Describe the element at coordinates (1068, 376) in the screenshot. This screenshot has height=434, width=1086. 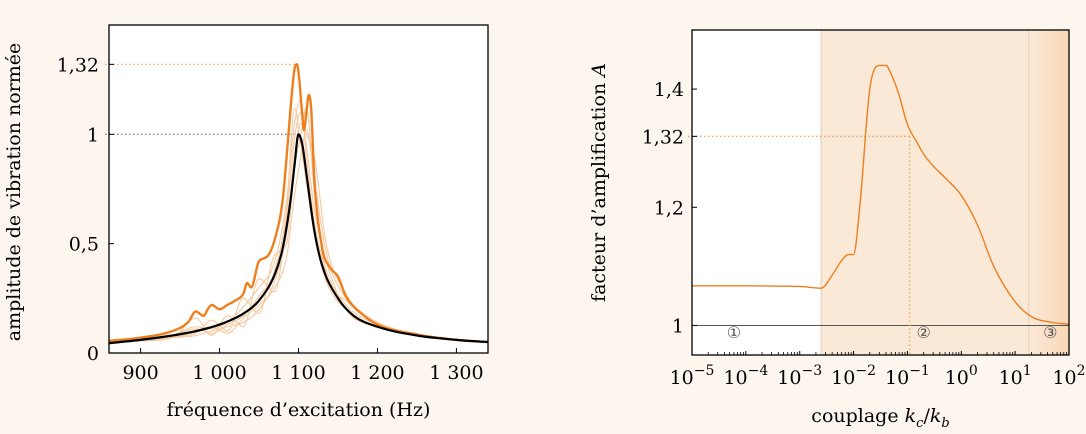
I see `right-x-tick-label-7: 10²` at that location.